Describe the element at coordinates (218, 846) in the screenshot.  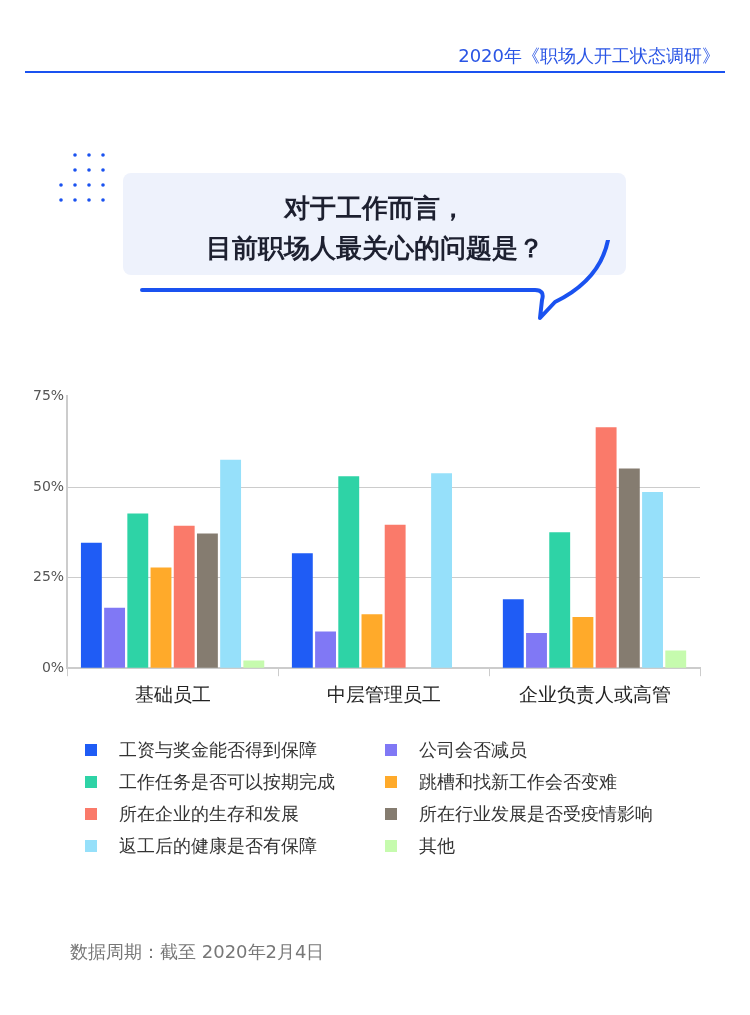
I see `legend-label: 返工后的健康是否有保障` at that location.